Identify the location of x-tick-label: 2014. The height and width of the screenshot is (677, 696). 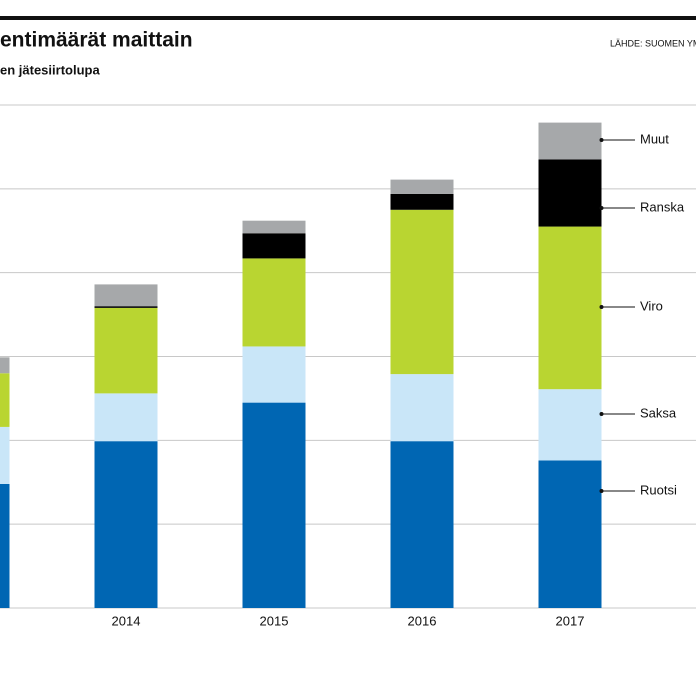
(126, 620).